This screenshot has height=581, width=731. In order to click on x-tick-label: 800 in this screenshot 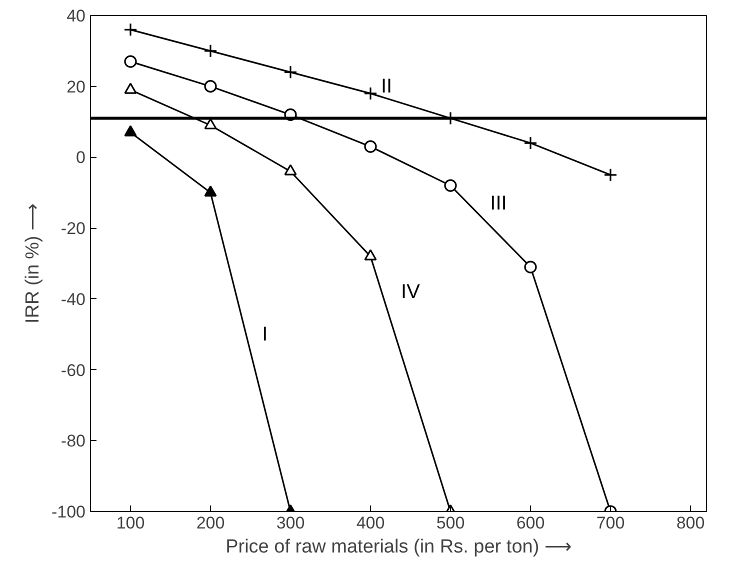, I will do `click(690, 523)`.